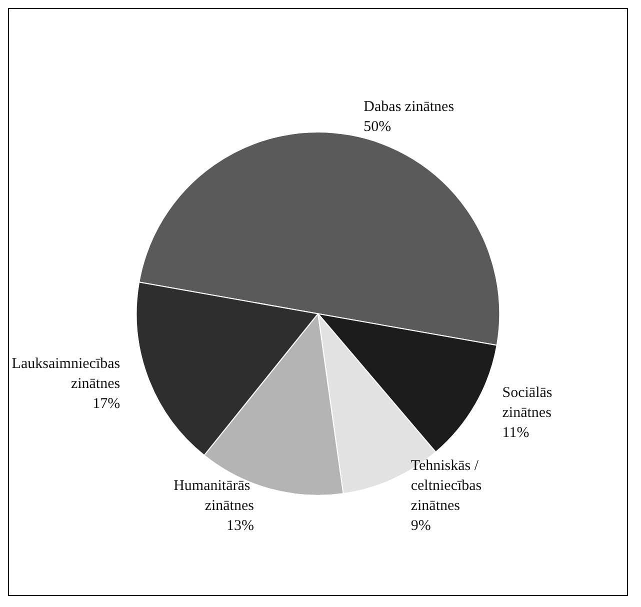  Describe the element at coordinates (240, 526) in the screenshot. I see `data-label: 13%` at that location.